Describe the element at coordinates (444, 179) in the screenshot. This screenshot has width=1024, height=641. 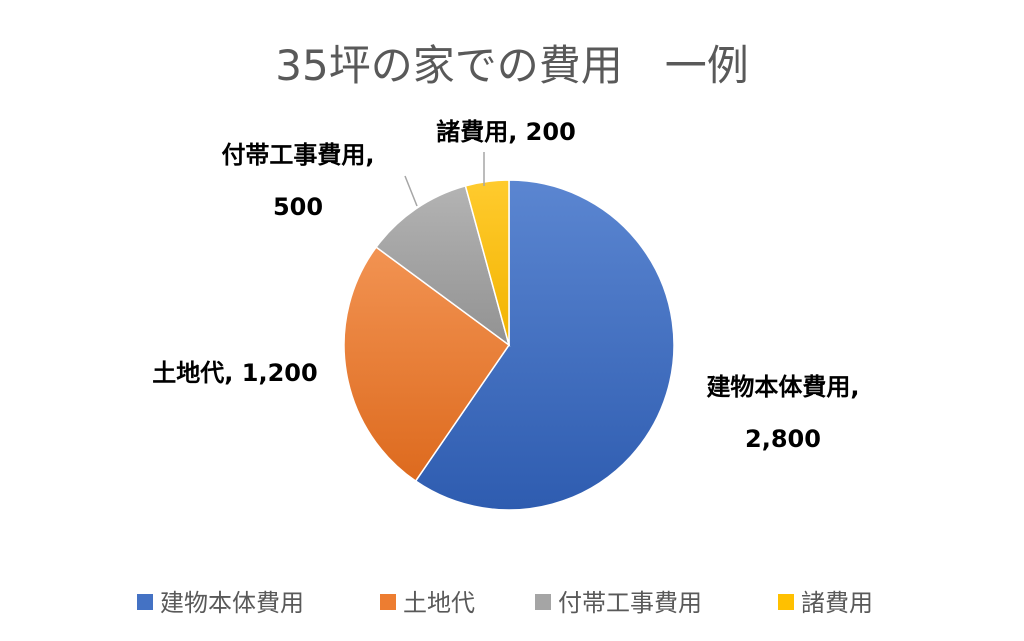
I see `leader-lines` at that location.